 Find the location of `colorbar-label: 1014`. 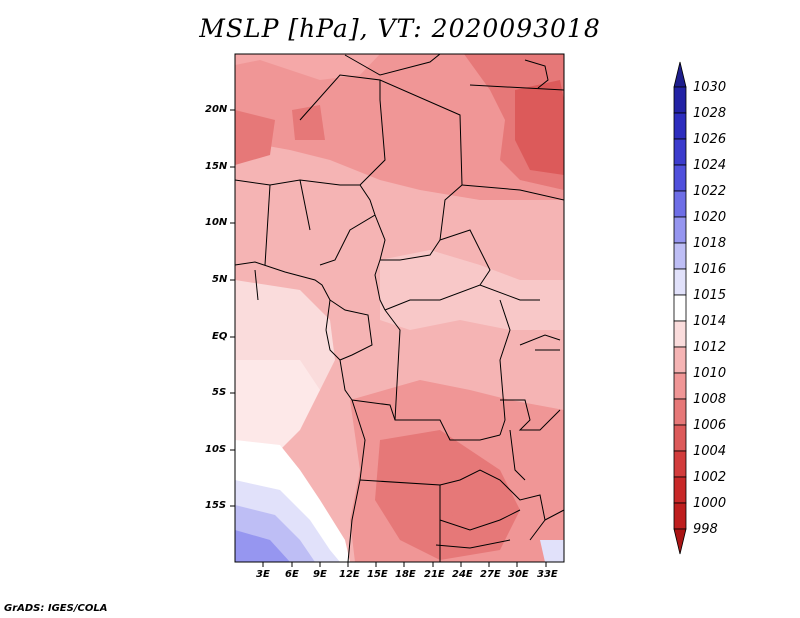

colorbar-label: 1014 is located at coordinates (710, 321).